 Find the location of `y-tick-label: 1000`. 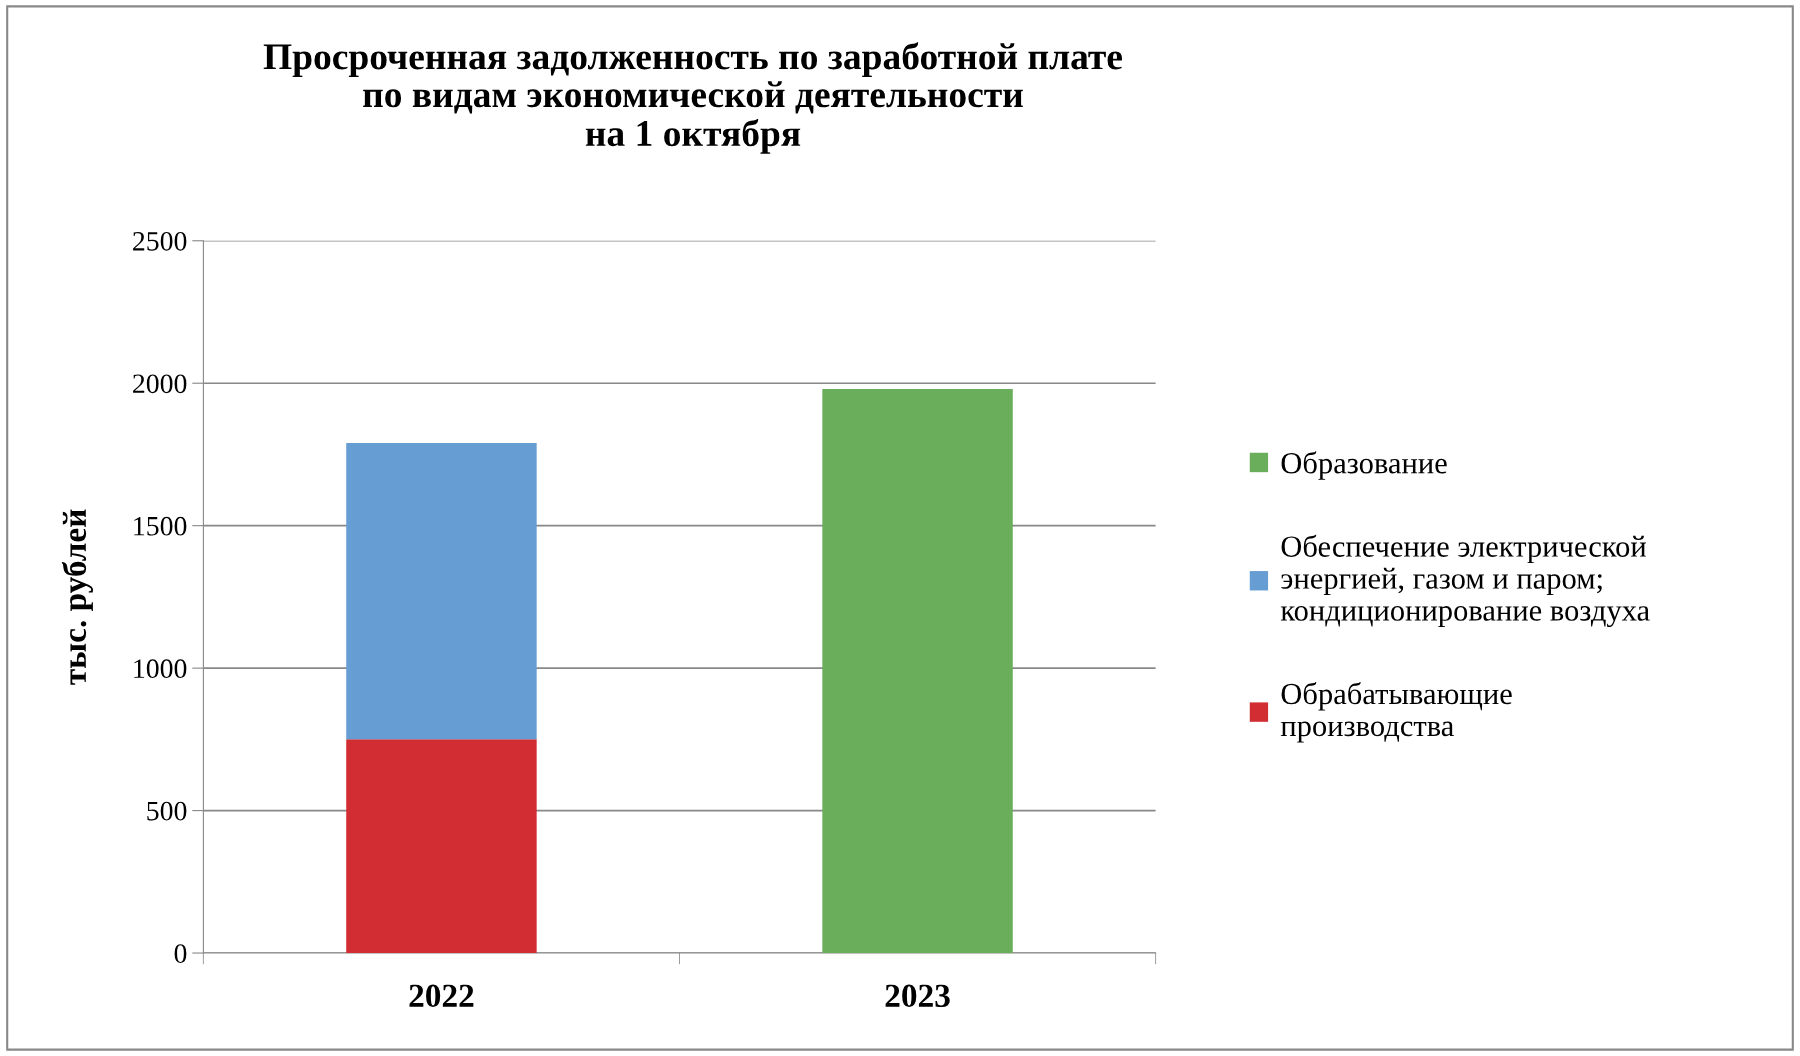

y-tick-label: 1000 is located at coordinates (160, 669).